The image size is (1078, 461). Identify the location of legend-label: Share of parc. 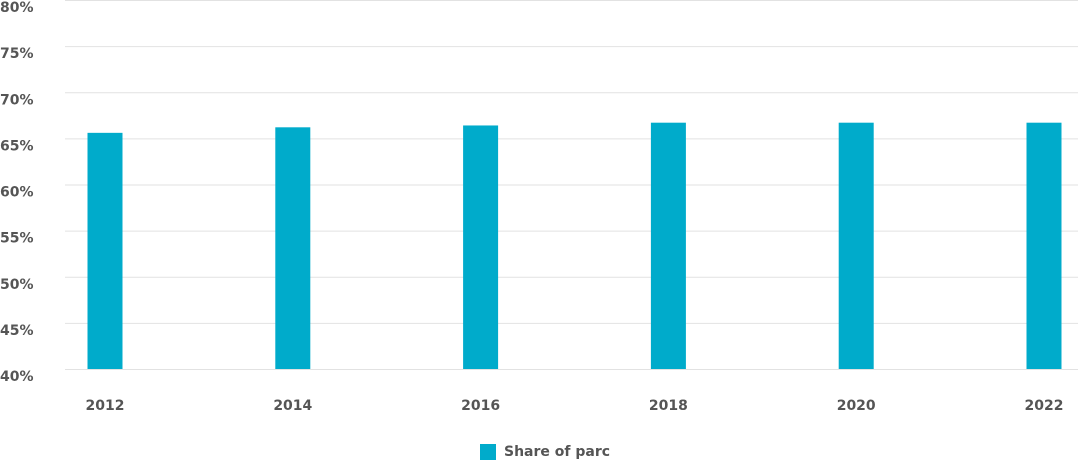
(557, 452).